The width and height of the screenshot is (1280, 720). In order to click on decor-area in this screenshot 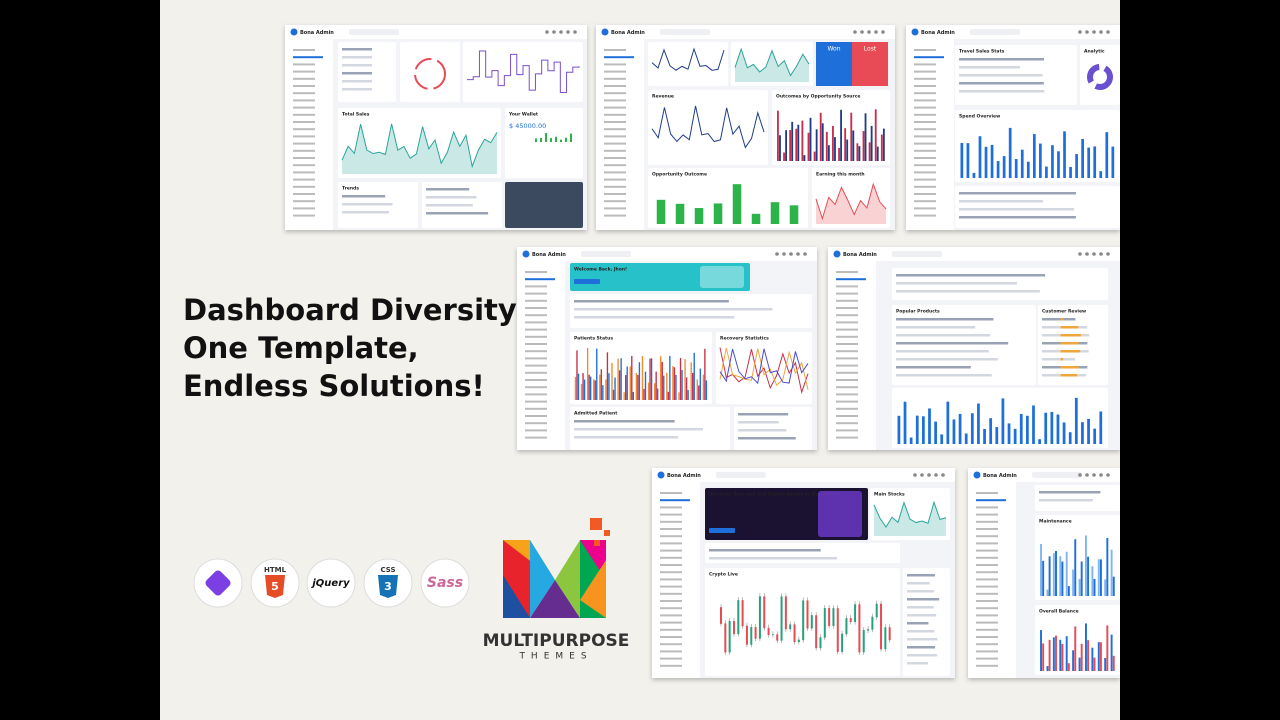, I will do `click(419, 148)`.